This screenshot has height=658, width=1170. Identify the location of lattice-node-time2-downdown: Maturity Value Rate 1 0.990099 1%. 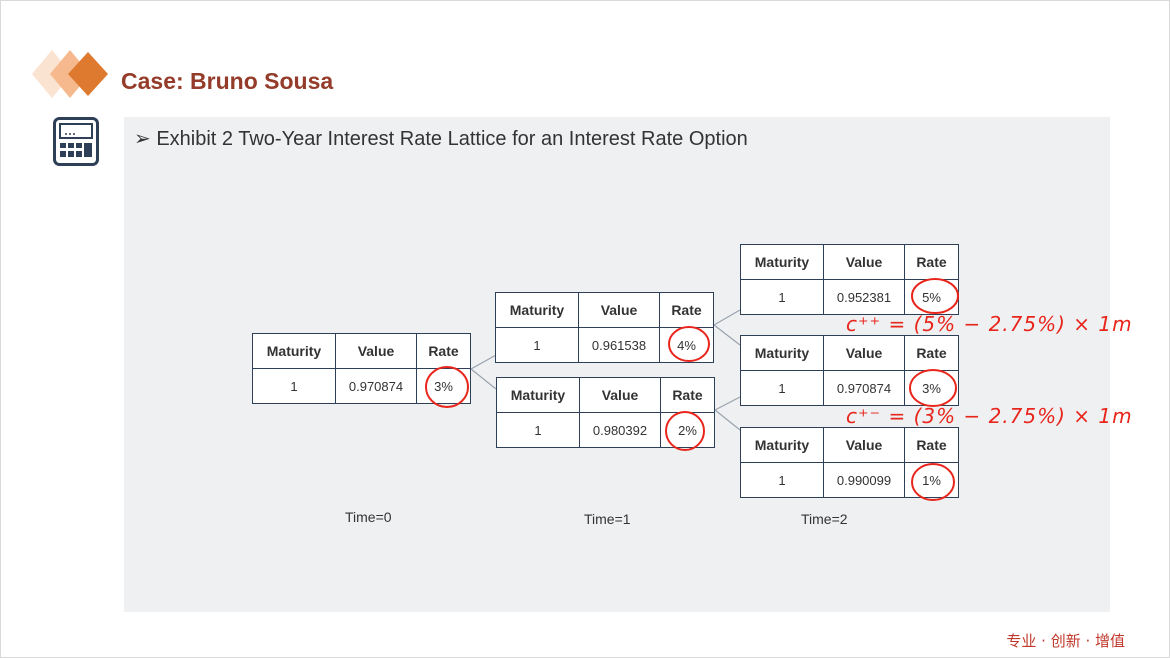
(849, 462).